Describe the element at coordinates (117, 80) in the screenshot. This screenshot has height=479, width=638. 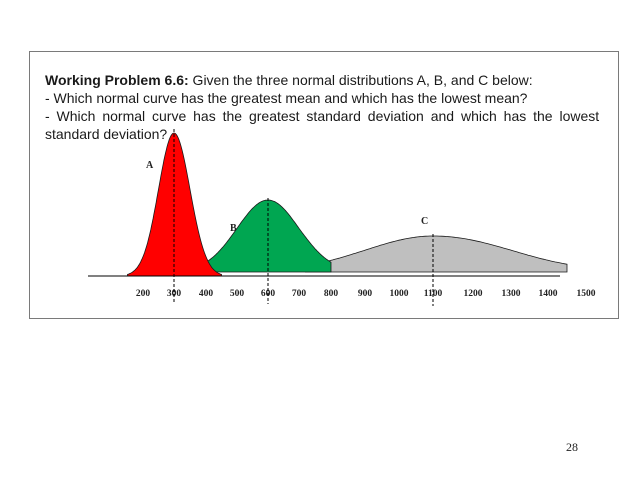
I see `problem-title-bold: Working Problem 6.6:` at that location.